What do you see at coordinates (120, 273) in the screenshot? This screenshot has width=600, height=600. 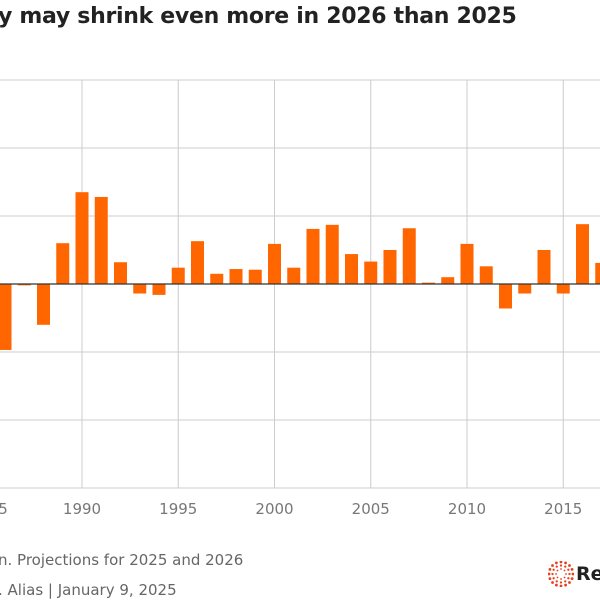 I see `bar-1992` at bounding box center [120, 273].